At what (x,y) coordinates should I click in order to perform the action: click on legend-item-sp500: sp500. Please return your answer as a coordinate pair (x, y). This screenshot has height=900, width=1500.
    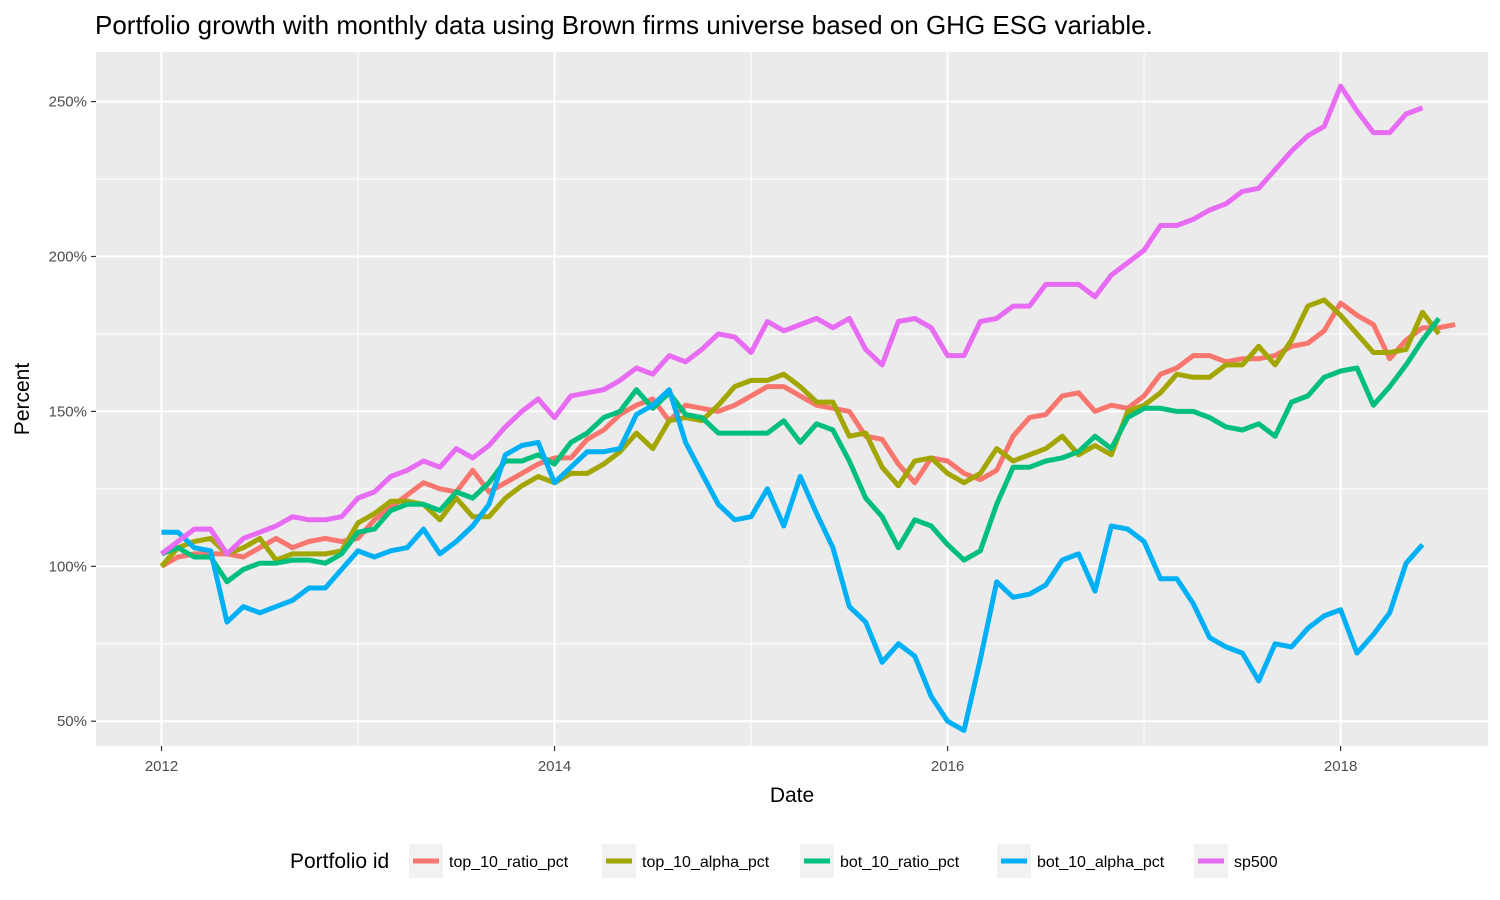
    Looking at the image, I should click on (1236, 861).